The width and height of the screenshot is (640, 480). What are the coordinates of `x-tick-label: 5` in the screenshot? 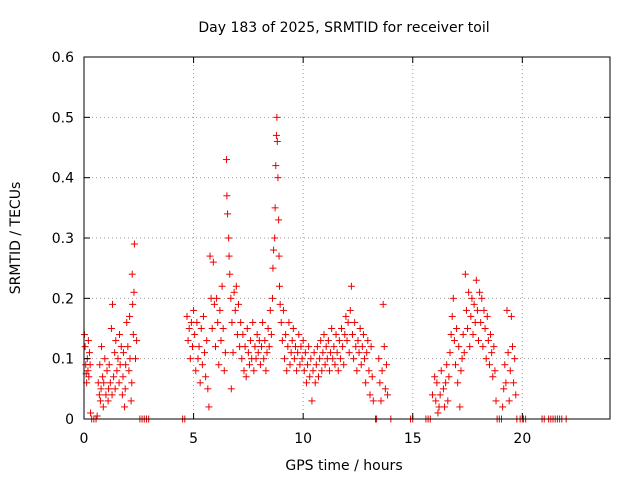 It's located at (193, 439).